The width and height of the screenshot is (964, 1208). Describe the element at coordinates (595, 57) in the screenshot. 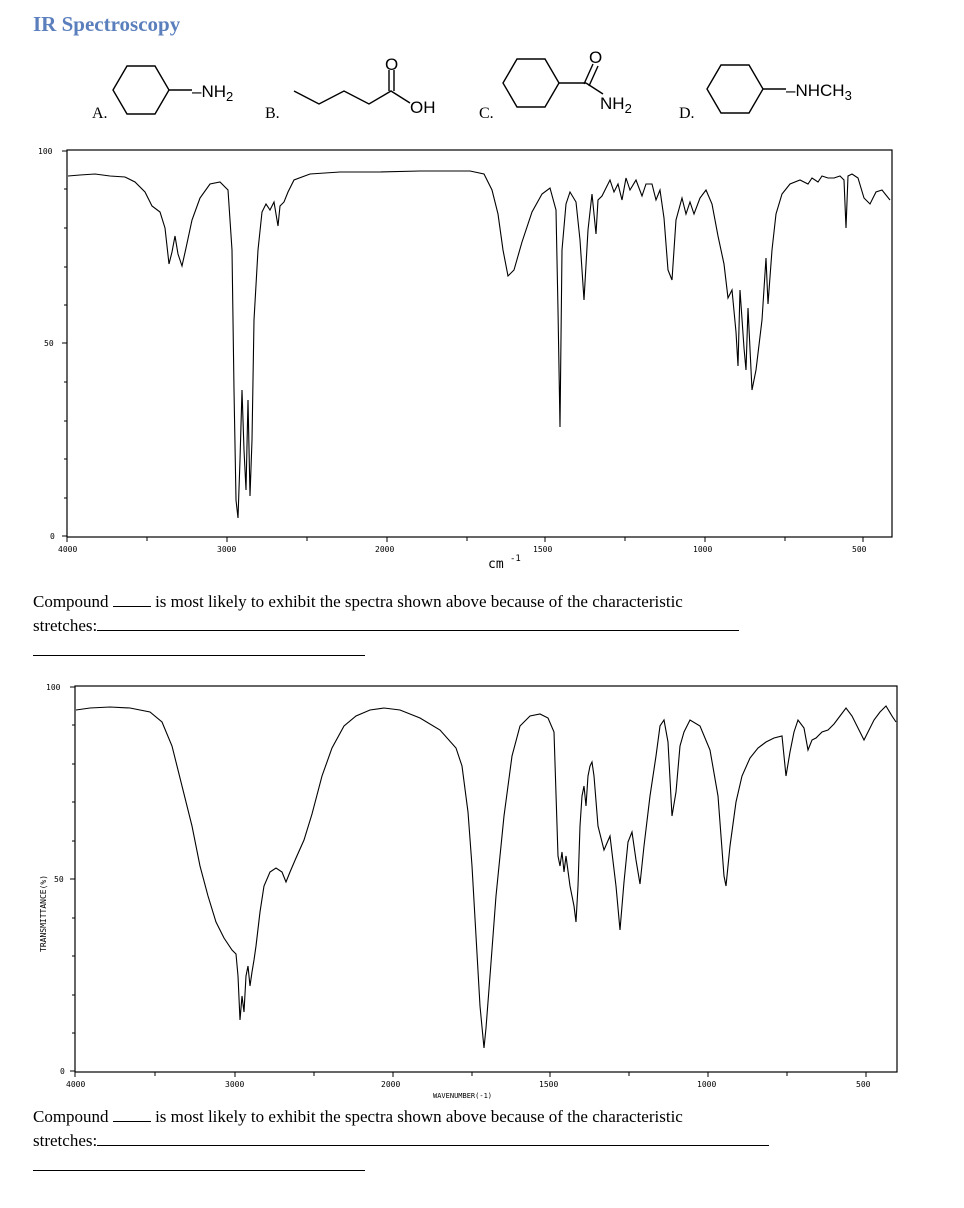

I see `compound-c-carbonyl-o: O` at that location.